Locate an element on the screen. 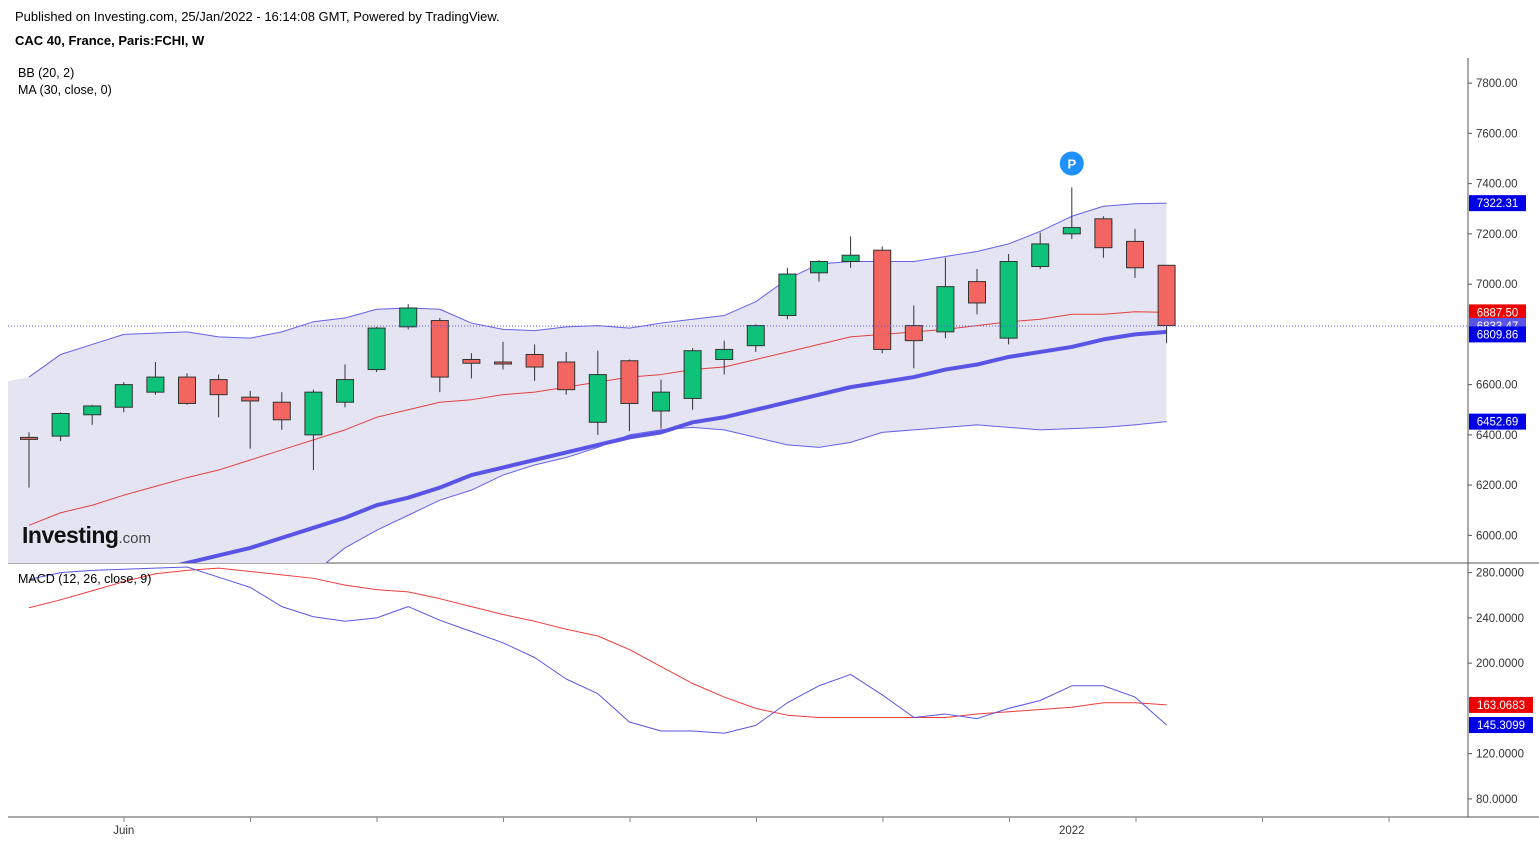  macd-line is located at coordinates (597, 650).